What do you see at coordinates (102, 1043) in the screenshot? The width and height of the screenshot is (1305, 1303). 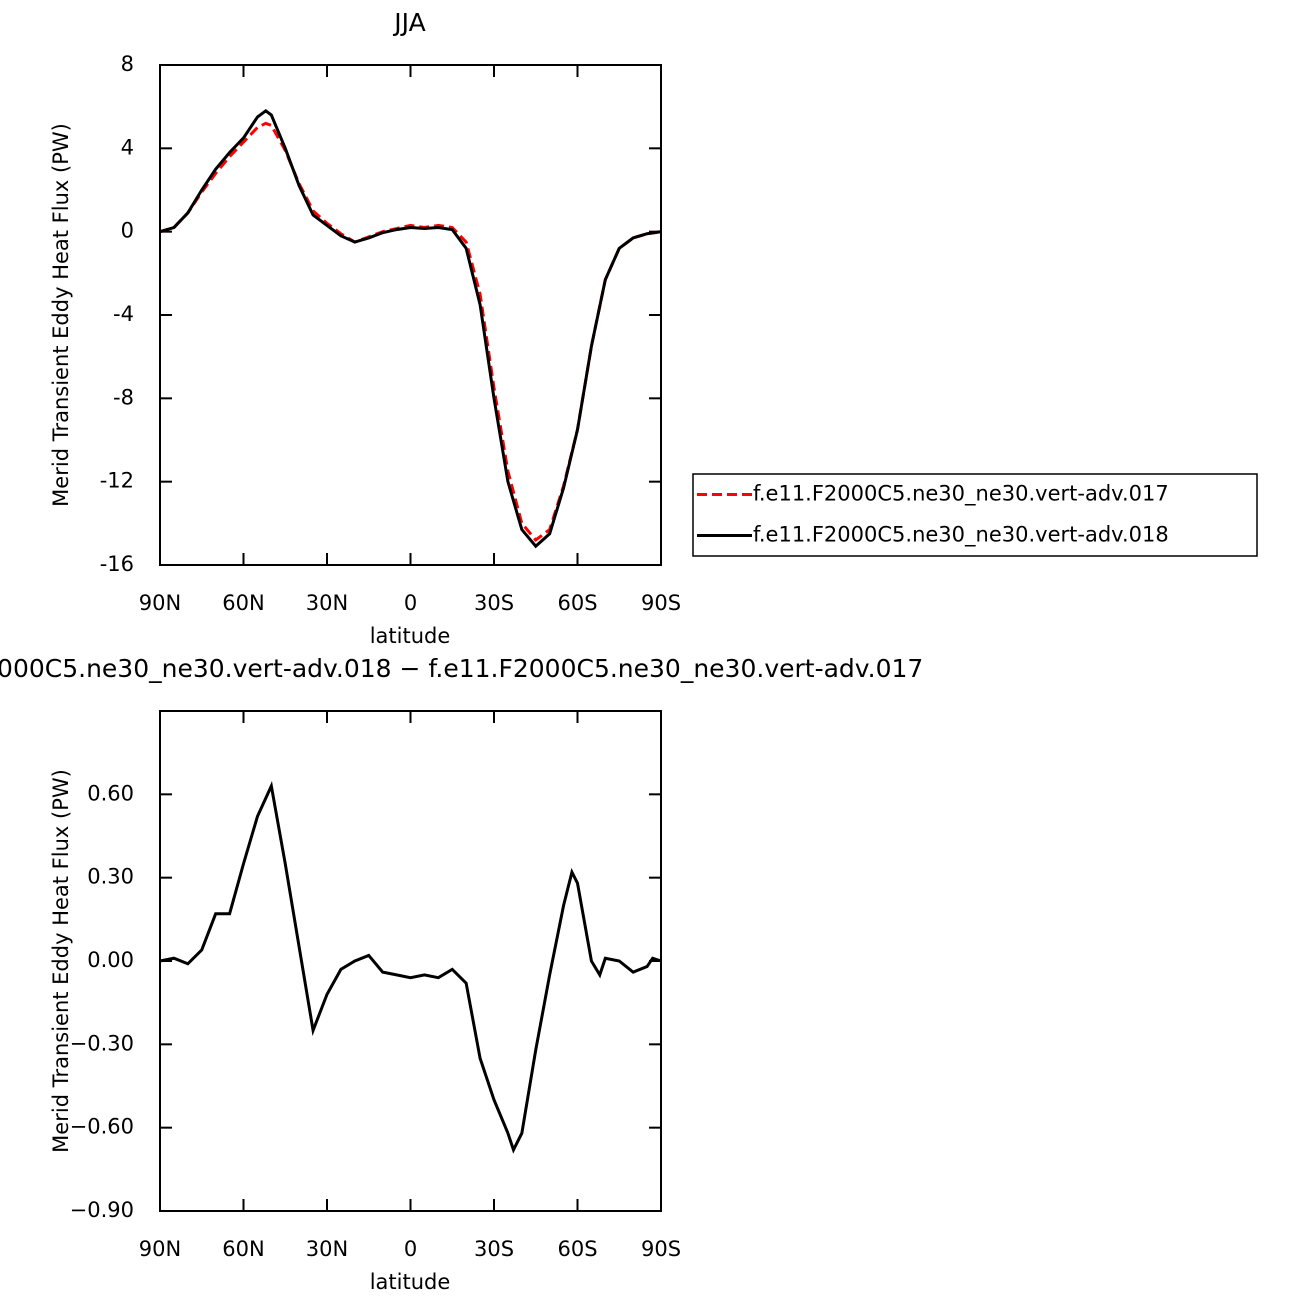 I see `y-tick-label: −0.30` at bounding box center [102, 1043].